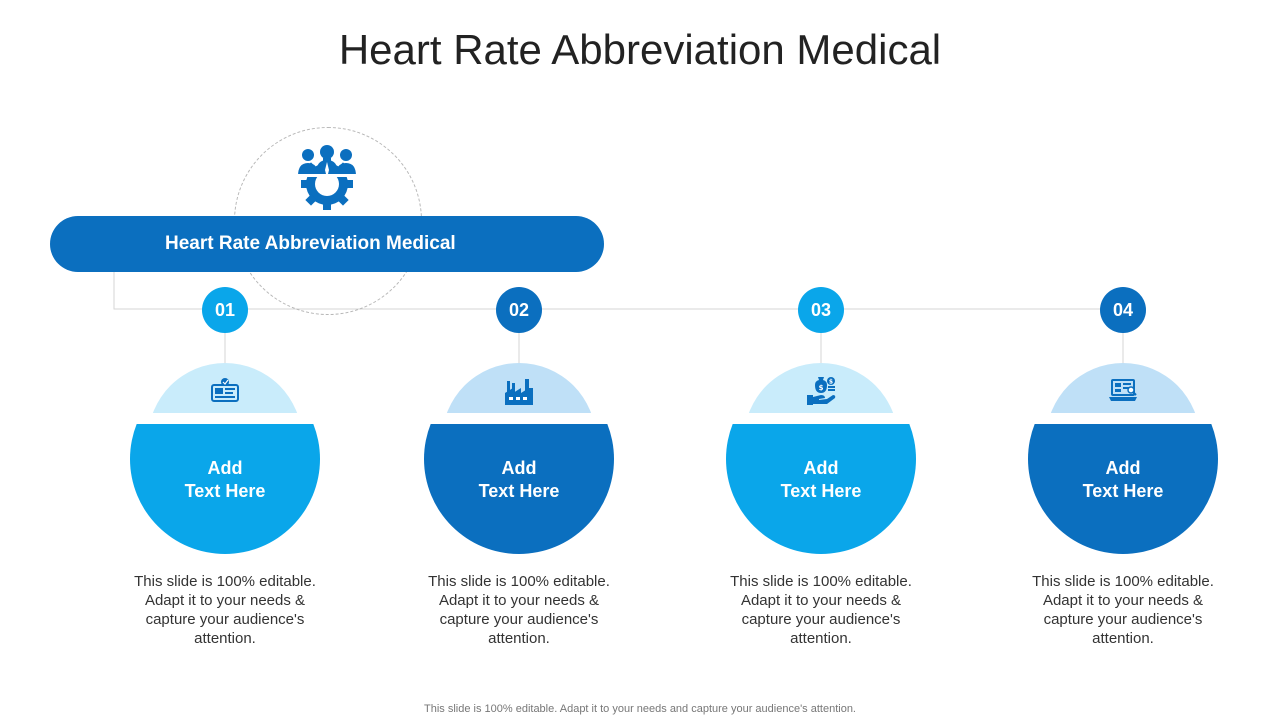 This screenshot has width=1280, height=720. I want to click on header-label: Heart Rate Abbreviation Medical, so click(310, 243).